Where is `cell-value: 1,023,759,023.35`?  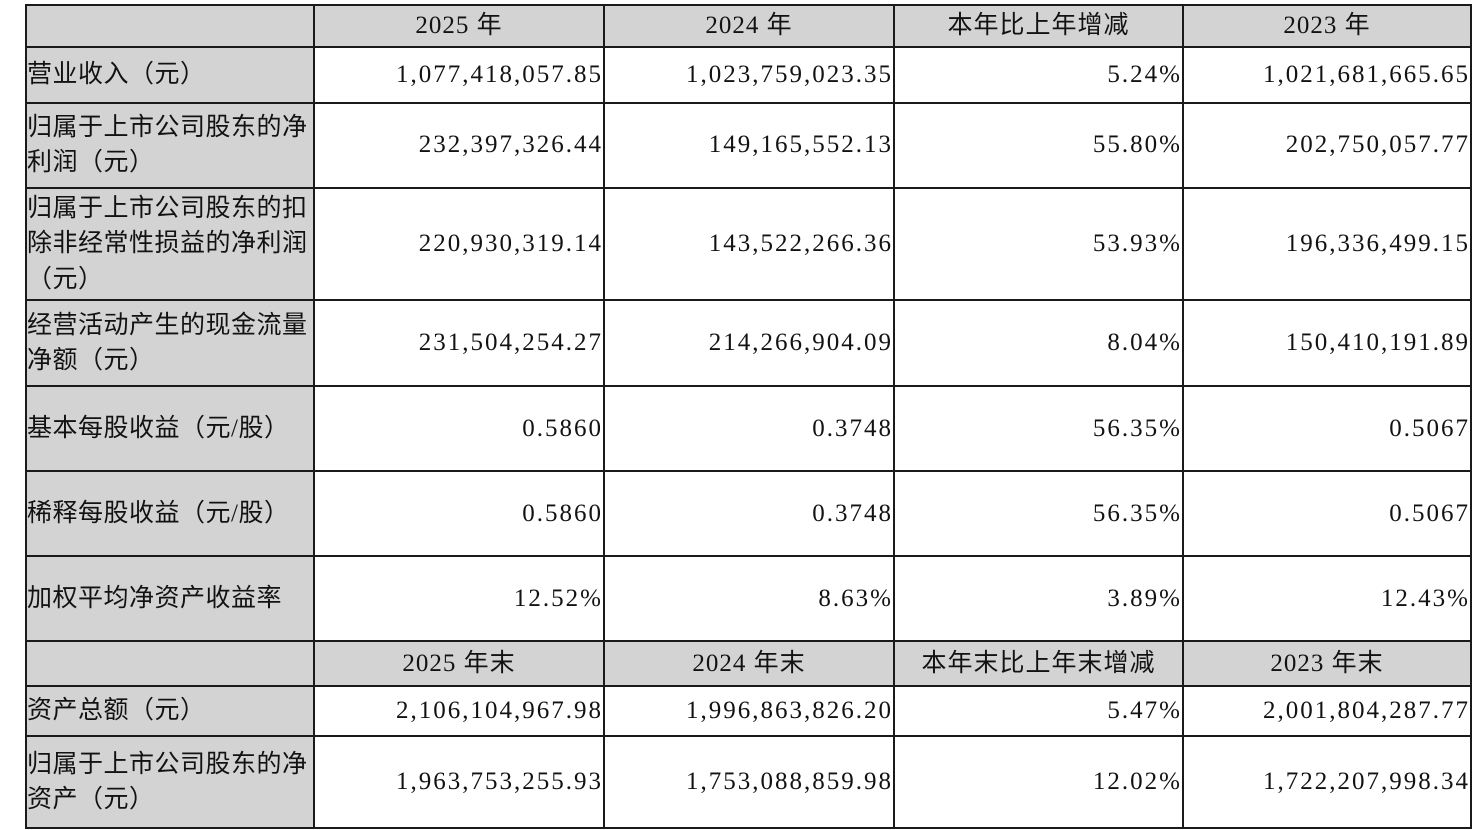 cell-value: 1,023,759,023.35 is located at coordinates (749, 74).